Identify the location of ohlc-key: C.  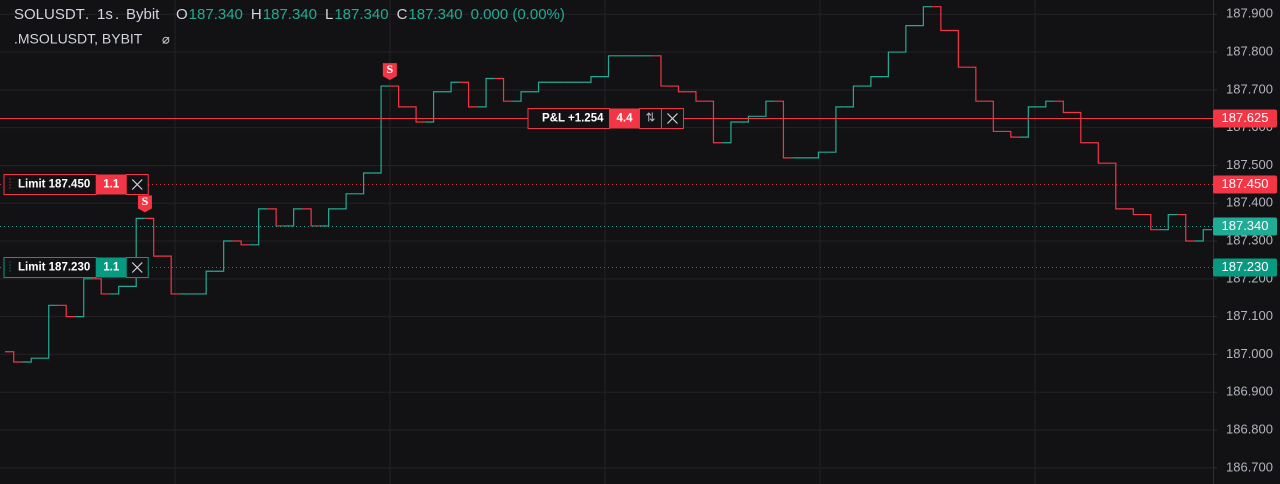
(402, 14).